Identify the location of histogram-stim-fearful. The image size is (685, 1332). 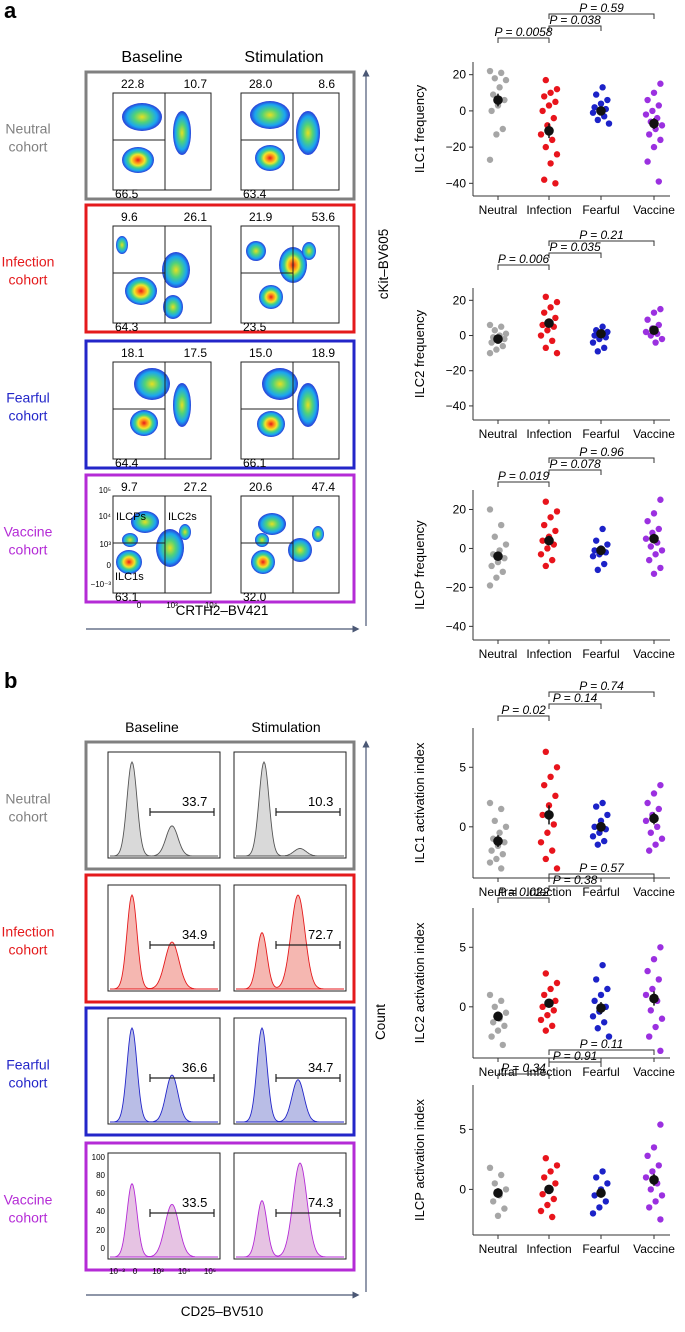
(290, 1075).